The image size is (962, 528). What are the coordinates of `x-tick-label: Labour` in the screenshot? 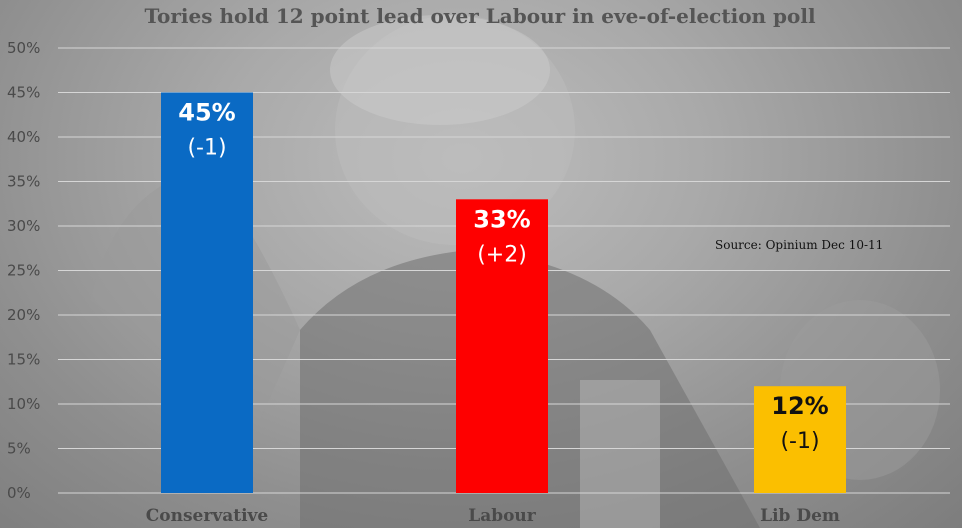 It's located at (502, 516).